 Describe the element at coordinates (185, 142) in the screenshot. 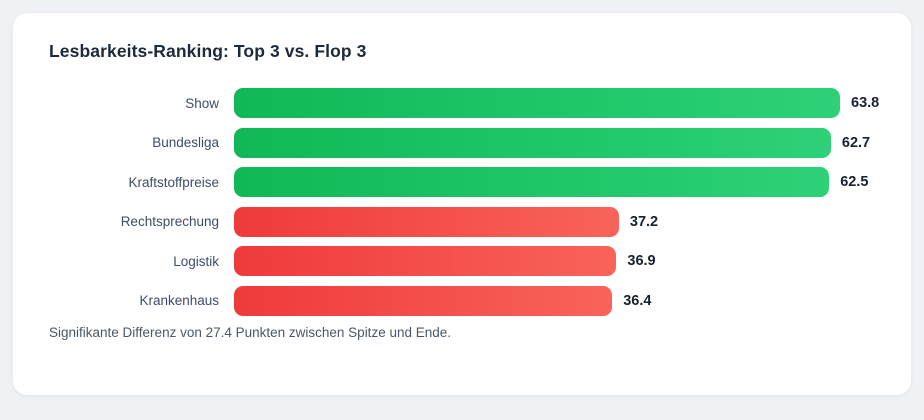

I see `category-label: Bundesliga` at that location.